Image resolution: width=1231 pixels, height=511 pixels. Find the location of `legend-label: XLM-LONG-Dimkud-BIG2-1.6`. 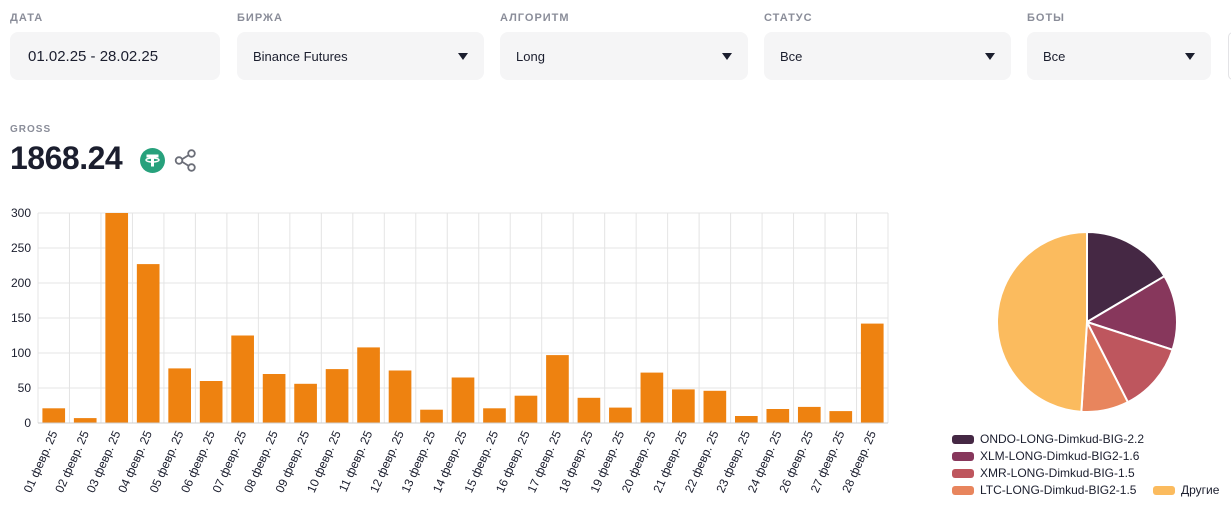

legend-label: XLM-LONG-Dimkud-BIG2-1.6 is located at coordinates (1060, 456).